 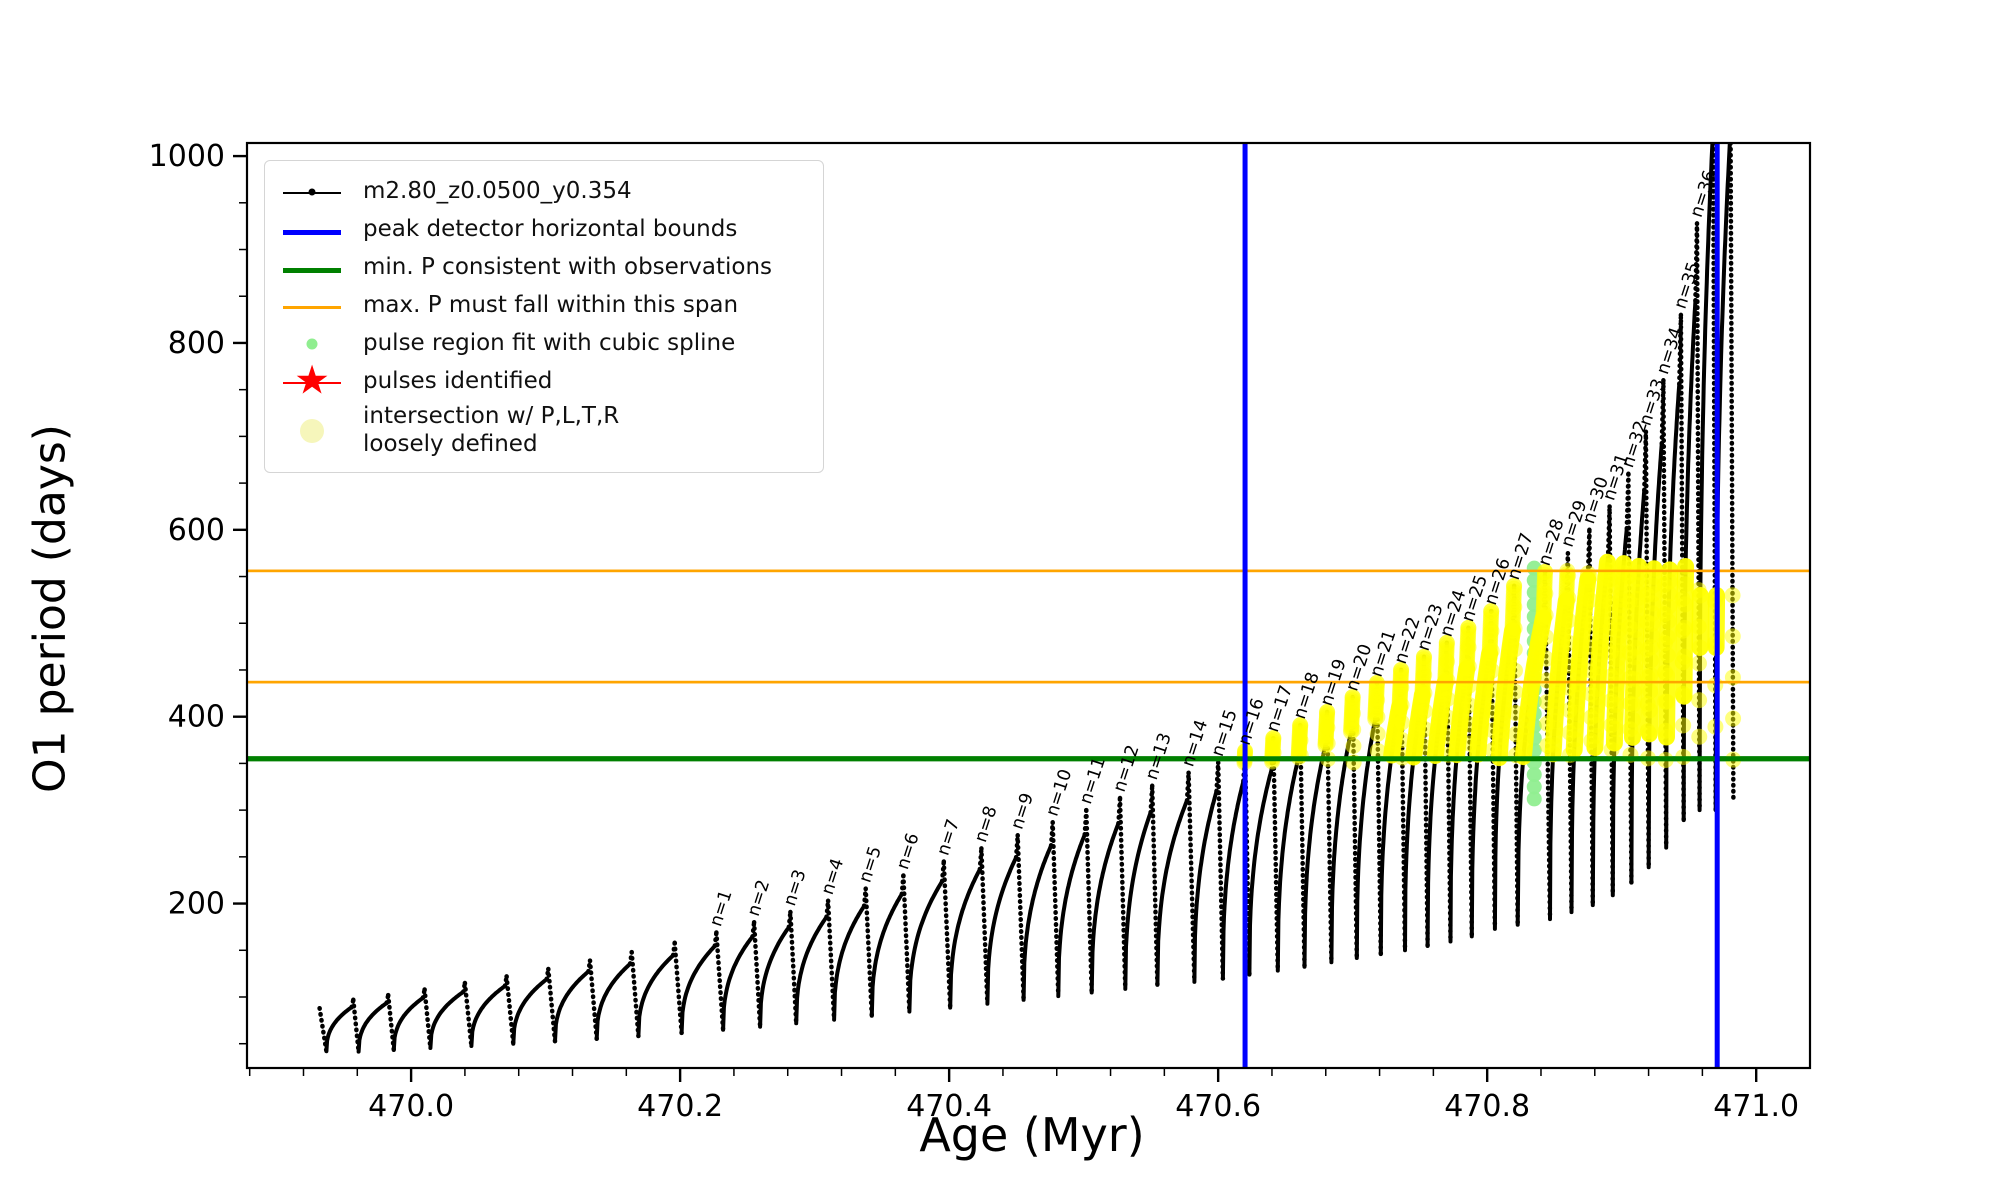 I want to click on intersection-scatter, so click(x=1489, y=662).